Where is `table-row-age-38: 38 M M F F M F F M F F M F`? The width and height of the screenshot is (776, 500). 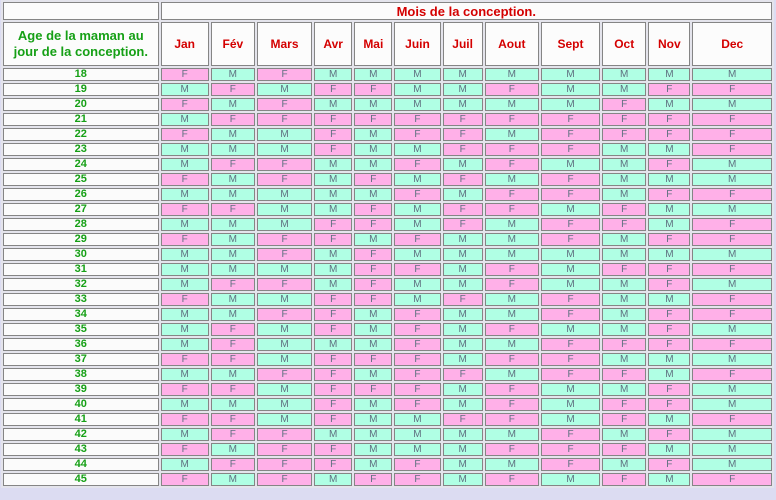 table-row-age-38: 38 M M F F M F F M F F M F is located at coordinates (387, 374).